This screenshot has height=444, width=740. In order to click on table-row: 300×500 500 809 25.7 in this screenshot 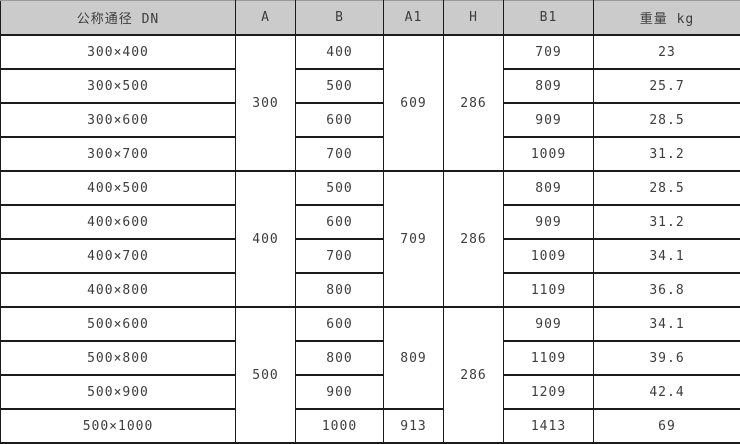, I will do `click(370, 86)`.